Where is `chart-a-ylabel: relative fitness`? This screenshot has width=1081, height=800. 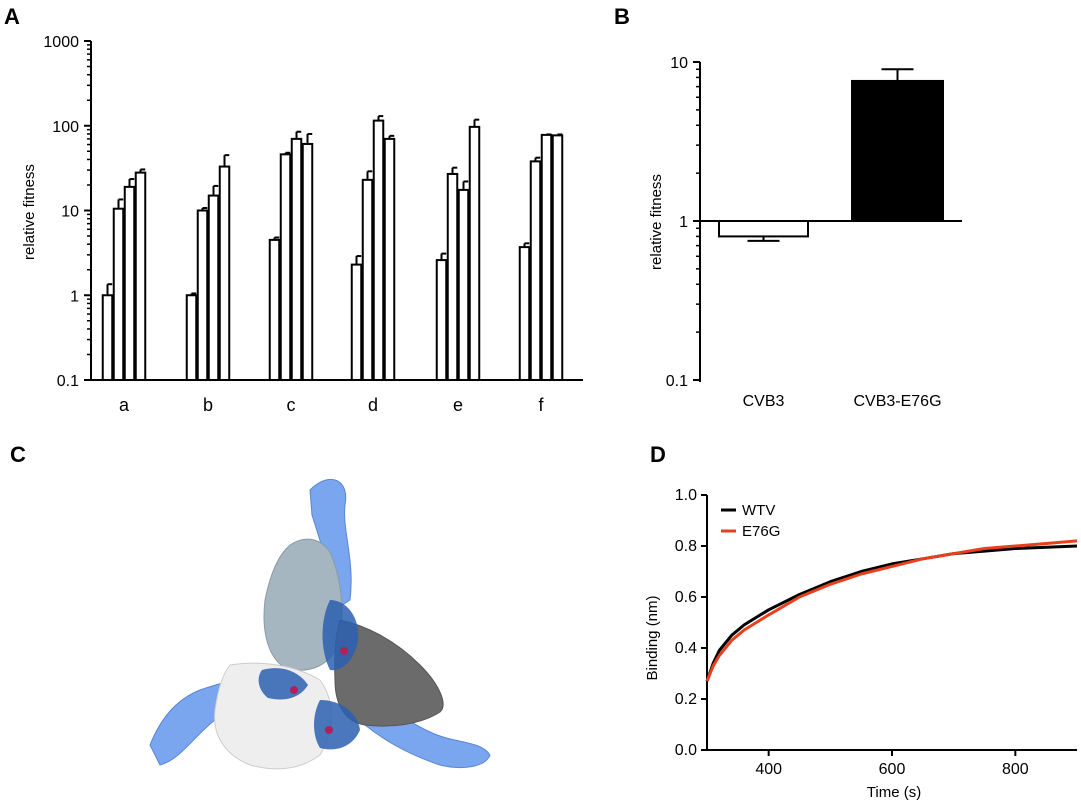 chart-a-ylabel: relative fitness is located at coordinates (29, 212).